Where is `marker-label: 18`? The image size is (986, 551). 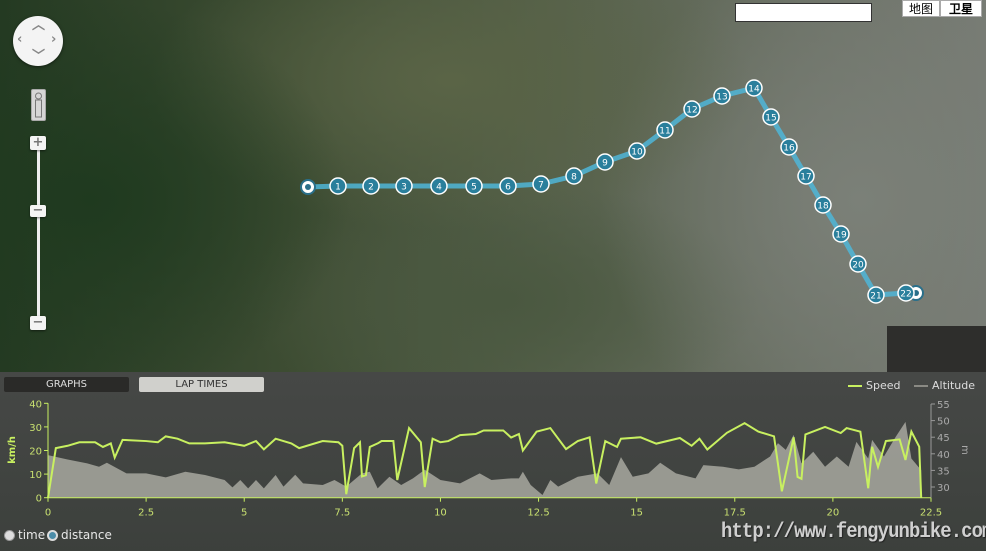
marker-label: 18 is located at coordinates (823, 207).